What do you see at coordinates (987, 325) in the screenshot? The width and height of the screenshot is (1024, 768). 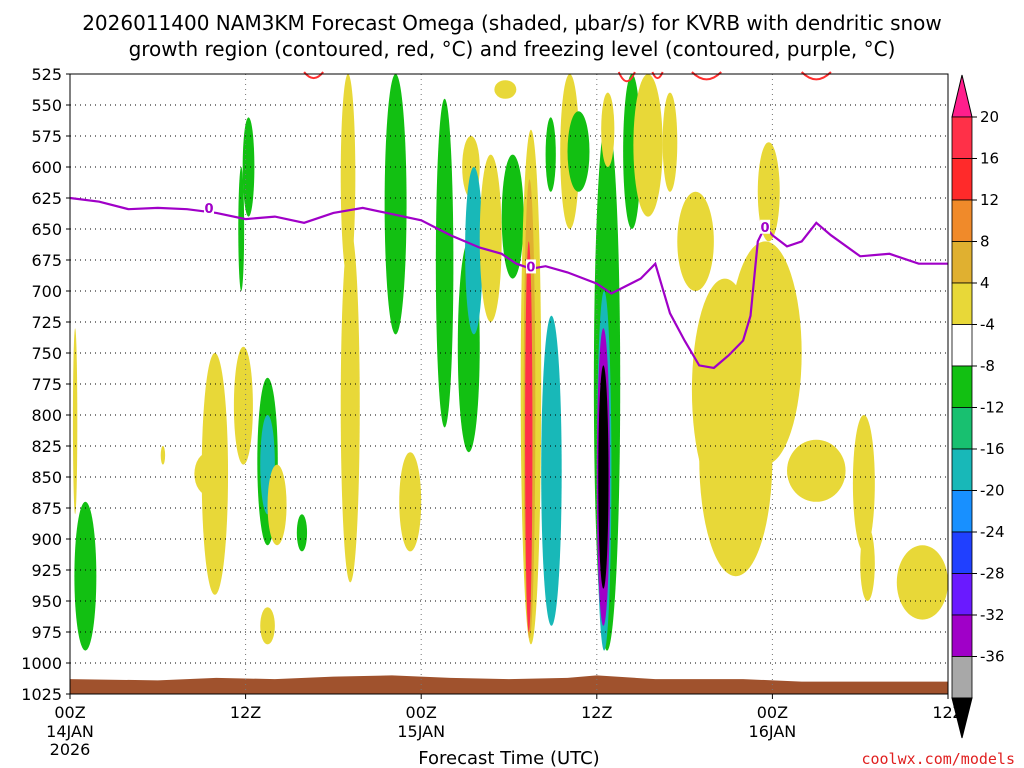 I see `colorbar-label: -4` at bounding box center [987, 325].